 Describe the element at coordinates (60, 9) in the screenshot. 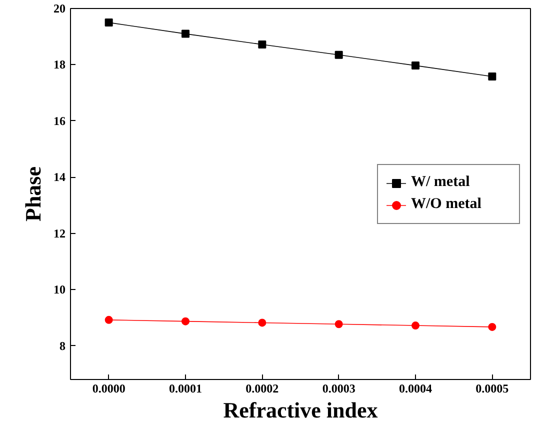

I see `y-tick-label: 20` at that location.